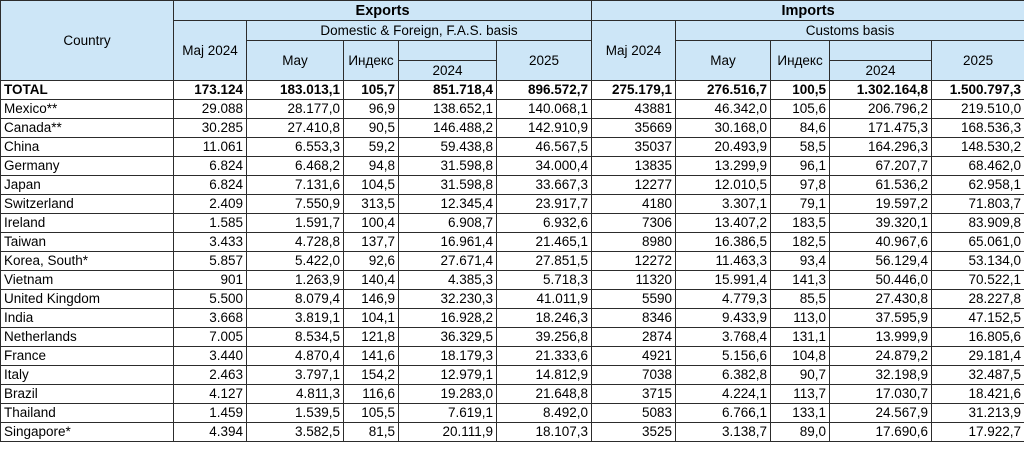 Image resolution: width=1024 pixels, height=451 pixels. What do you see at coordinates (881, 261) in the screenshot?
I see `value-cell-im-2024: 56.129,4` at bounding box center [881, 261].